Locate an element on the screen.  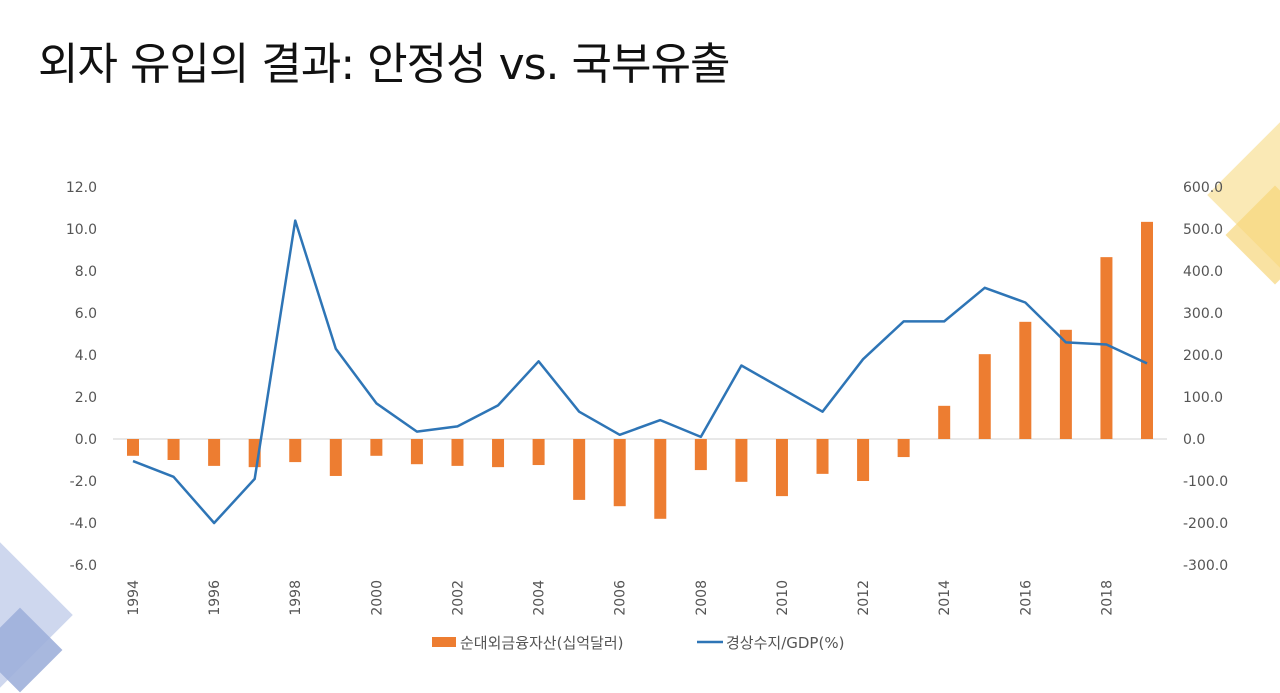
bar-2000 is located at coordinates (376, 447).